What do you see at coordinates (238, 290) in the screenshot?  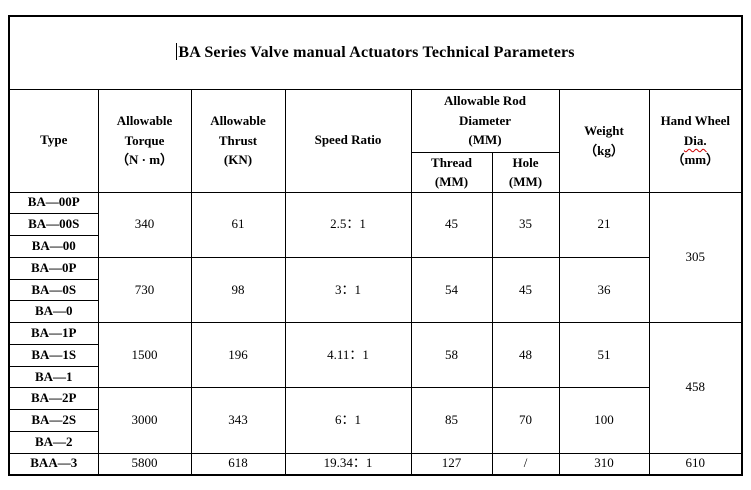 I see `thrust-value: 98` at bounding box center [238, 290].